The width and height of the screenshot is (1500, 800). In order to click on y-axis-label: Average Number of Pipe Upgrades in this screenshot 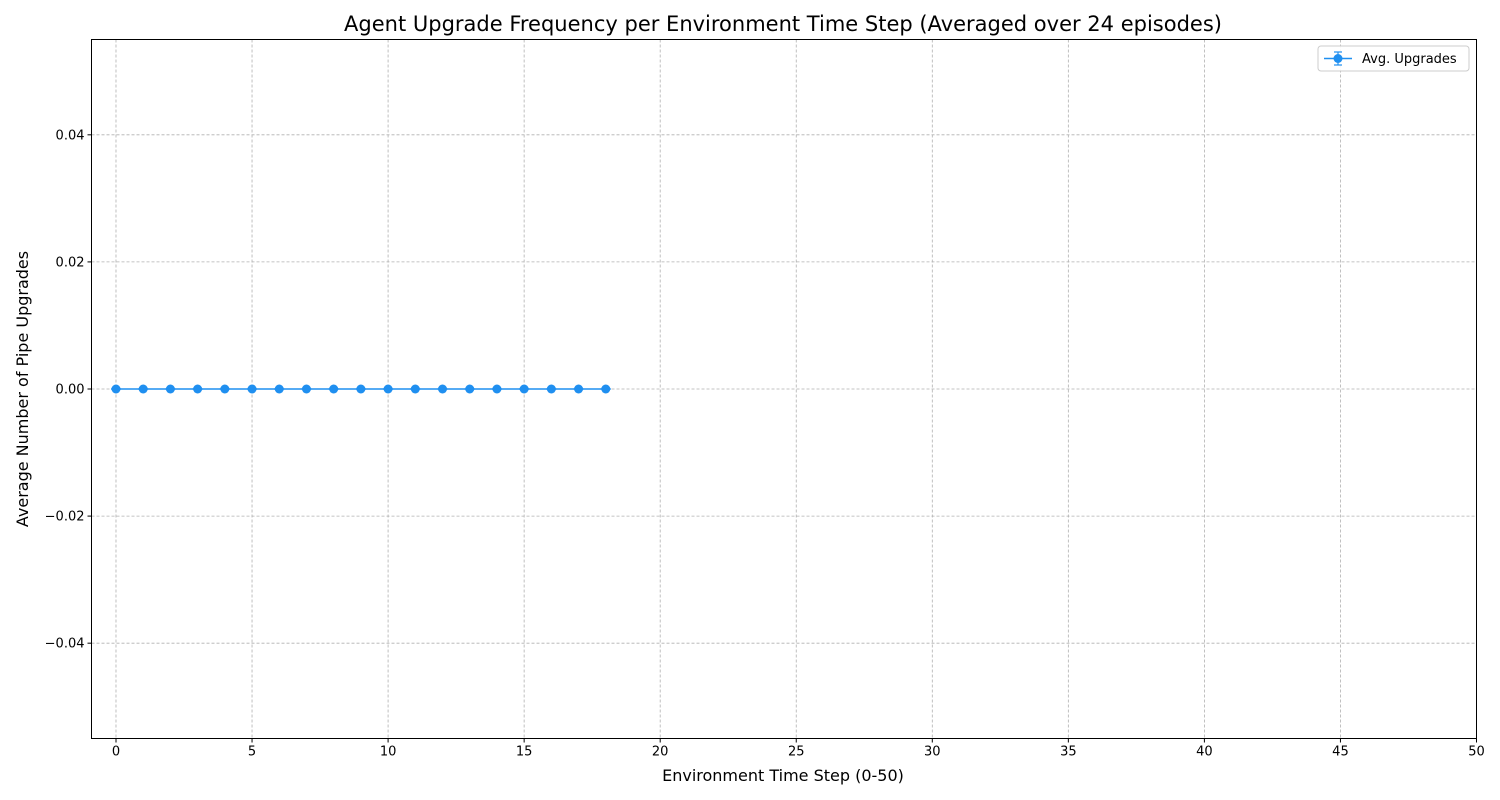, I will do `click(22, 389)`.